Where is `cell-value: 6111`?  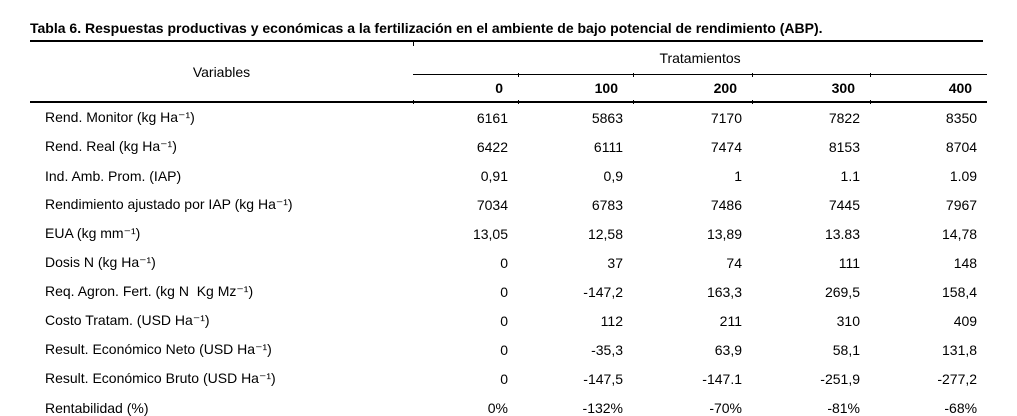 cell-value: 6111 is located at coordinates (608, 146).